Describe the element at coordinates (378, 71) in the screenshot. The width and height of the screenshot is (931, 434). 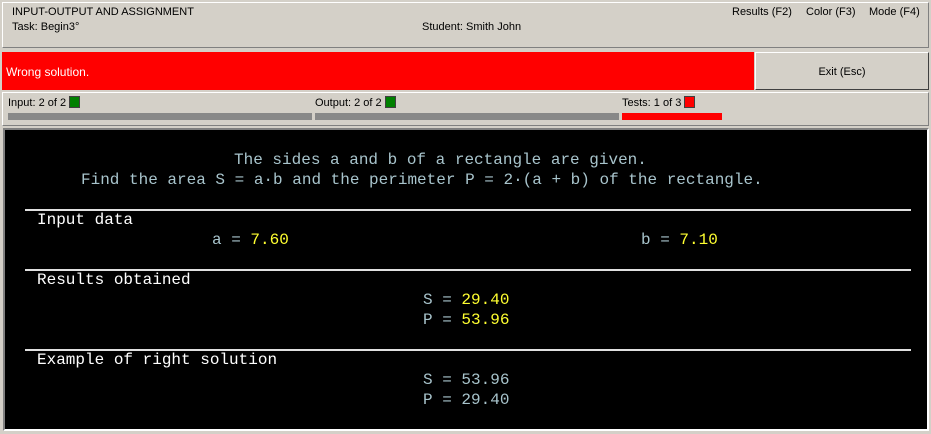
I see `status-message-bar: Wrong solution.` at that location.